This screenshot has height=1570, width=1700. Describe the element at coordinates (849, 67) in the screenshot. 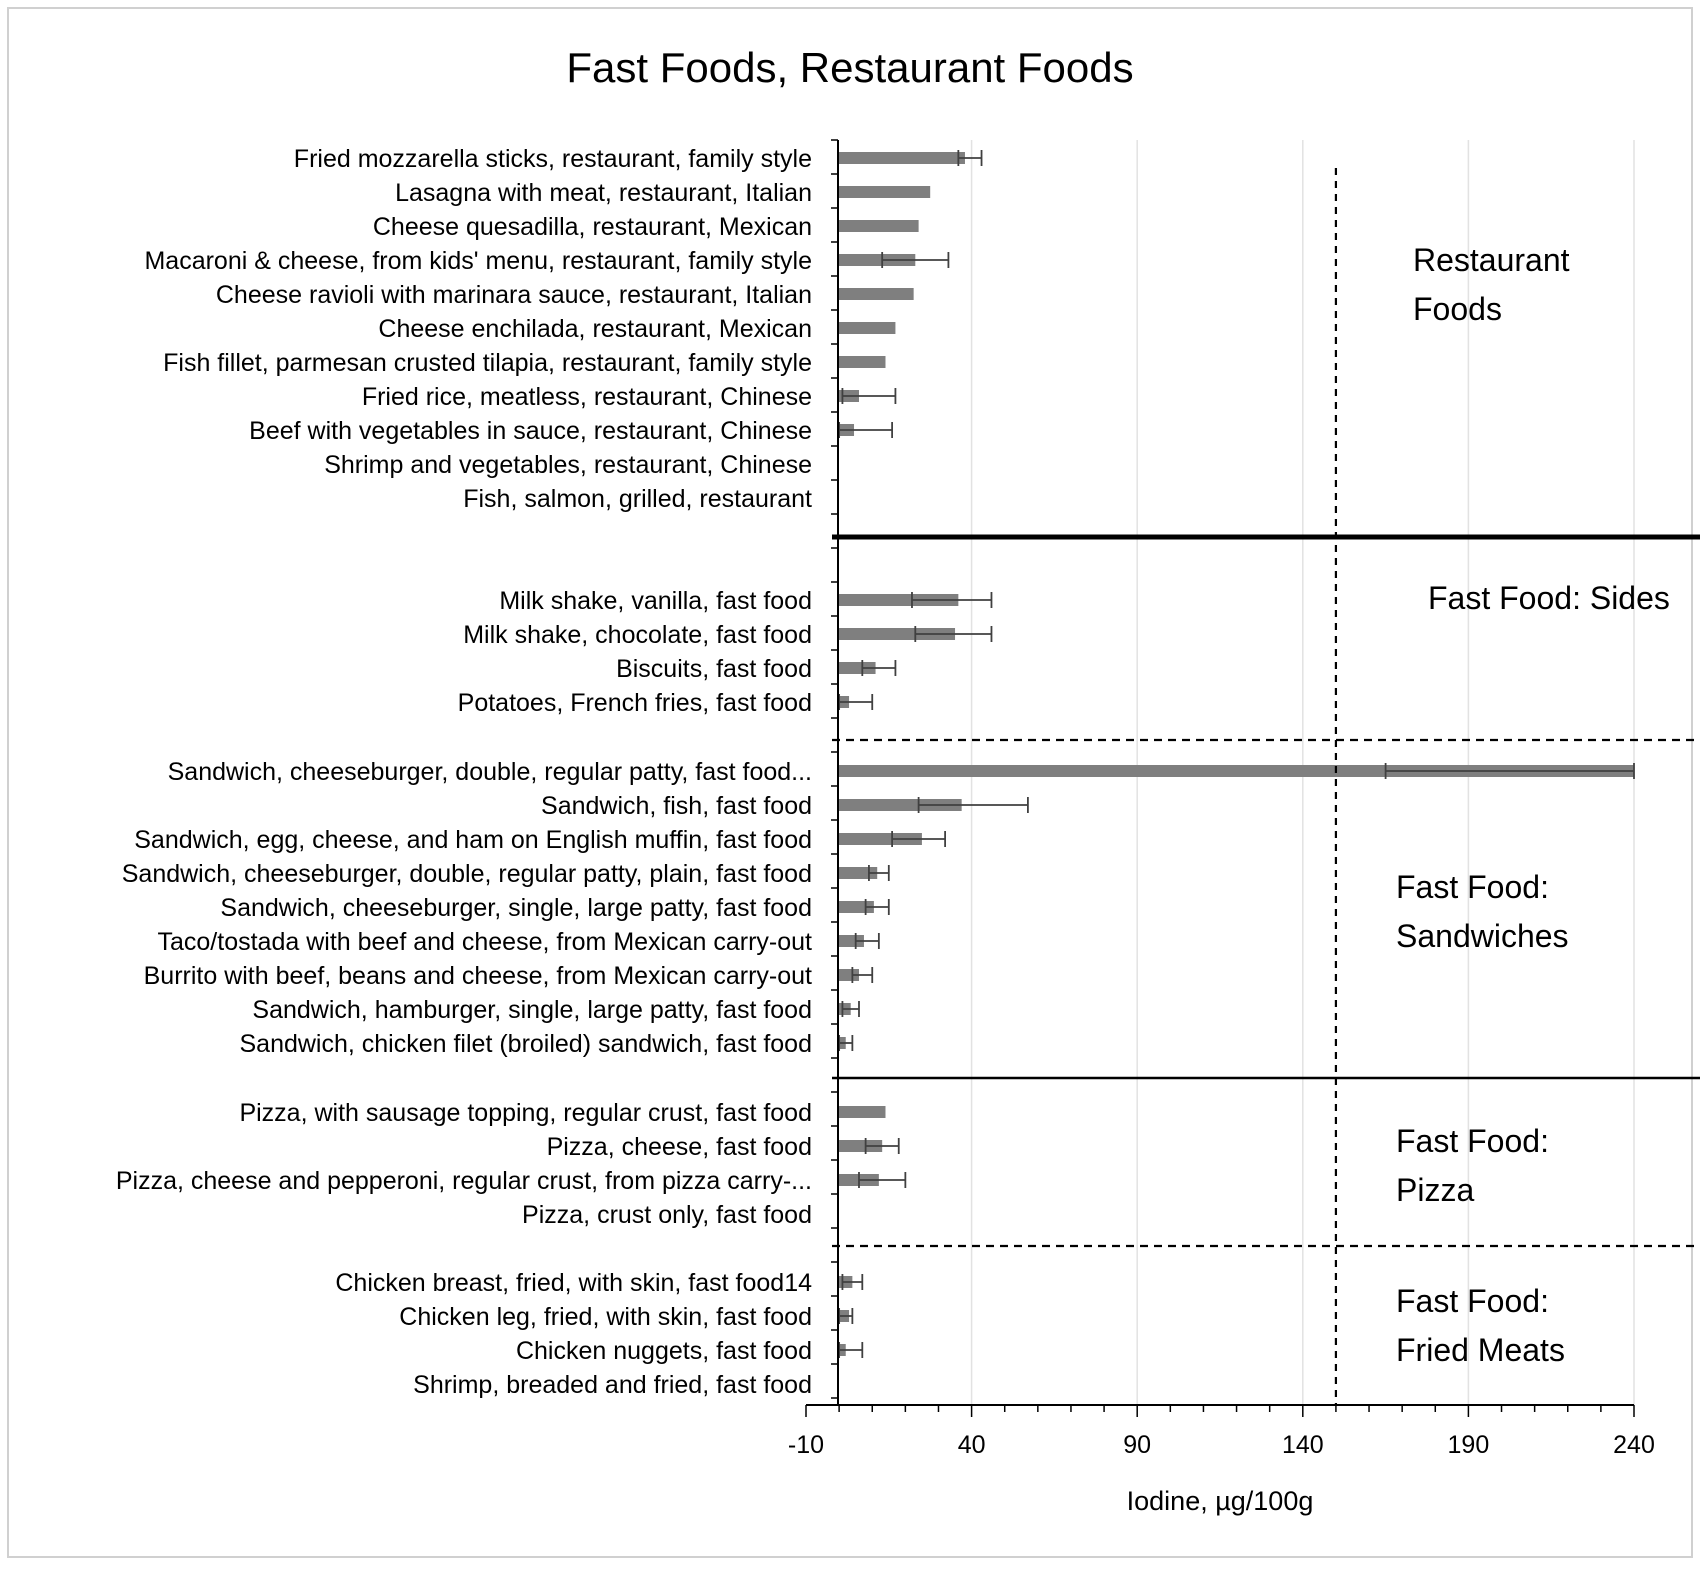

I see `chart-title: Fast Foods, Restaurant Foods` at that location.